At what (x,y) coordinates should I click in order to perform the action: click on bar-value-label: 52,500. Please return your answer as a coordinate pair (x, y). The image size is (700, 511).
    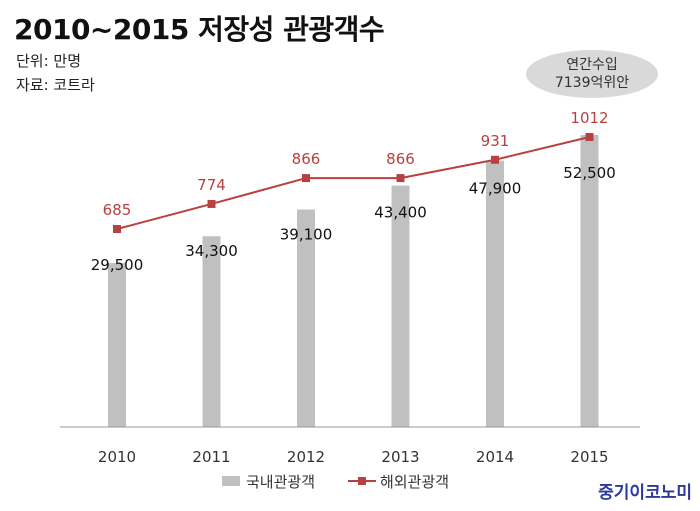
    Looking at the image, I should click on (589, 173).